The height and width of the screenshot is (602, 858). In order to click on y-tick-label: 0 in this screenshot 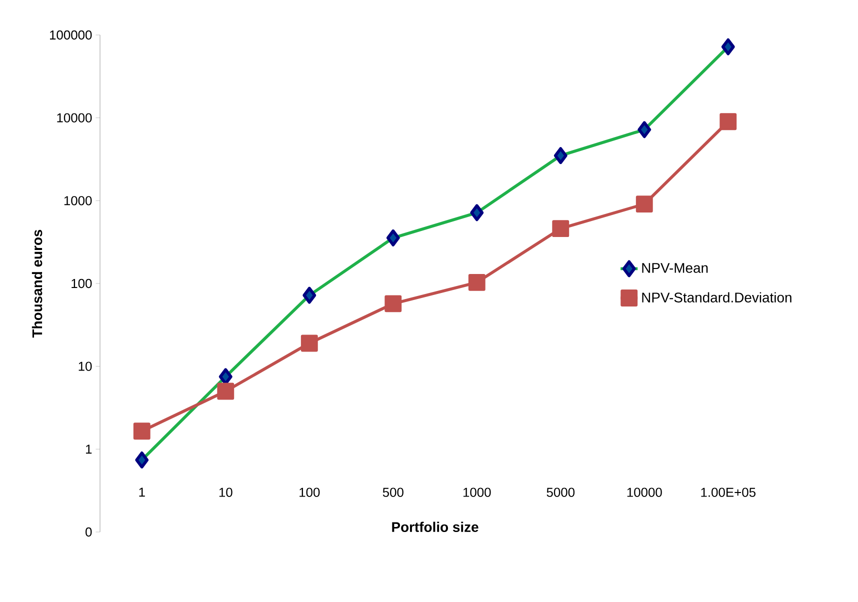, I will do `click(89, 532)`.